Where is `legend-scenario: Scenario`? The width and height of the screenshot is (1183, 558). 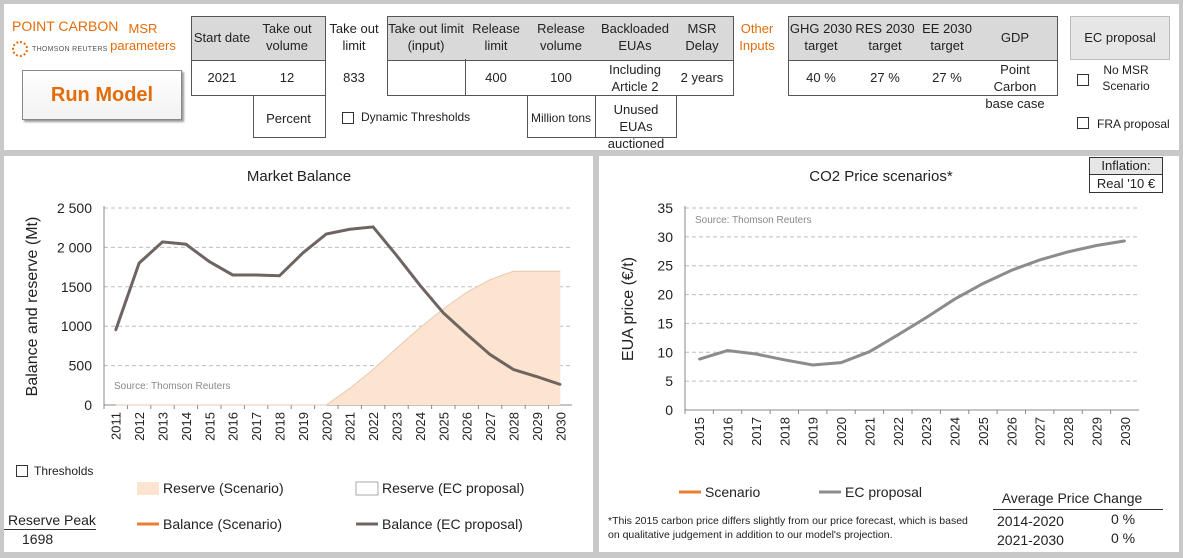
legend-scenario: Scenario is located at coordinates (732, 492).